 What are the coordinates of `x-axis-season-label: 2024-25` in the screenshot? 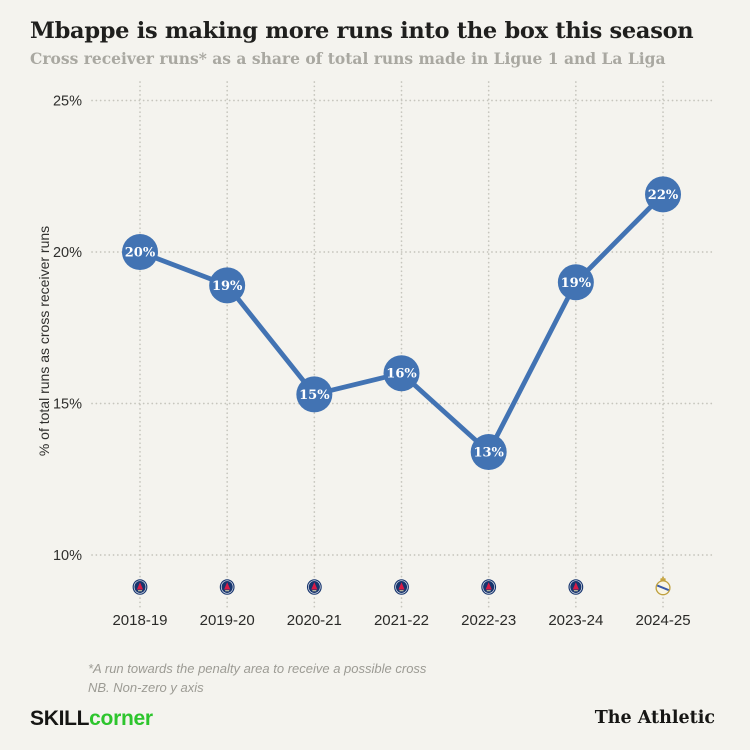 It's located at (662, 620).